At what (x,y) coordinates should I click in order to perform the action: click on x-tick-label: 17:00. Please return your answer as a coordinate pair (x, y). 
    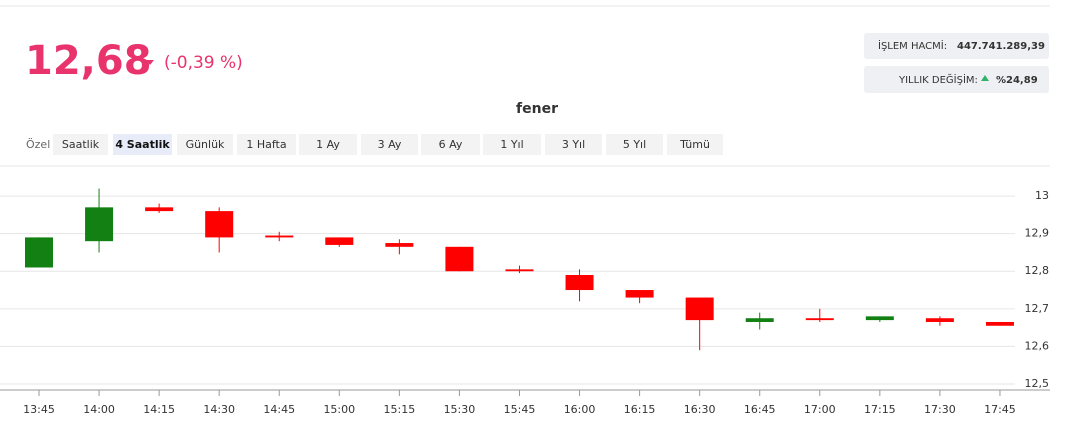
    Looking at the image, I should click on (820, 409).